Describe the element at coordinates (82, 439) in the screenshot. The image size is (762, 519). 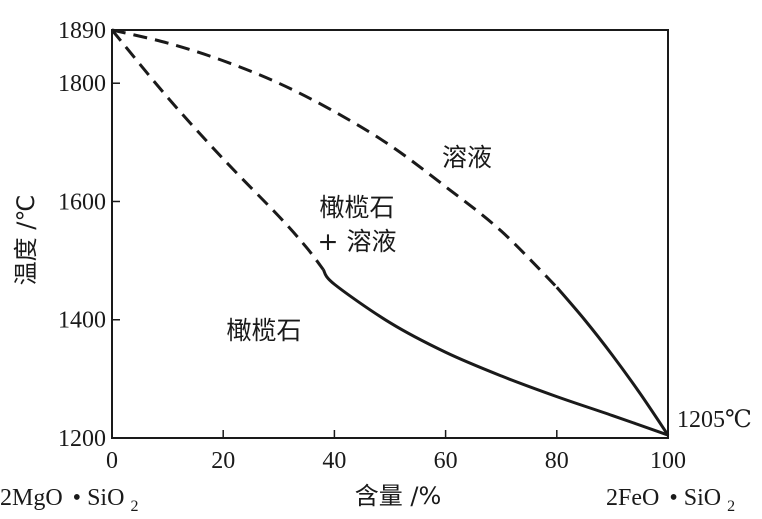
I see `y-tick-label: 1200` at that location.